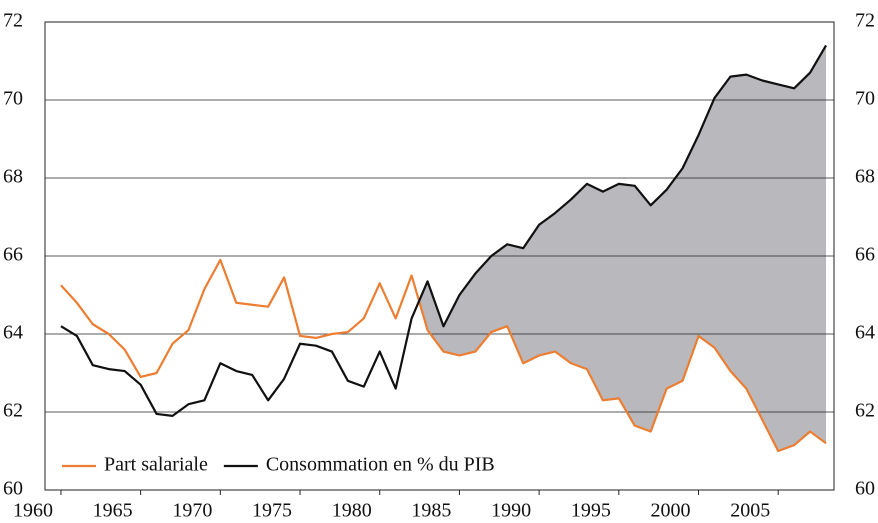 This screenshot has width=878, height=523. What do you see at coordinates (671, 511) in the screenshot?
I see `x-tick-label: 2000` at bounding box center [671, 511].